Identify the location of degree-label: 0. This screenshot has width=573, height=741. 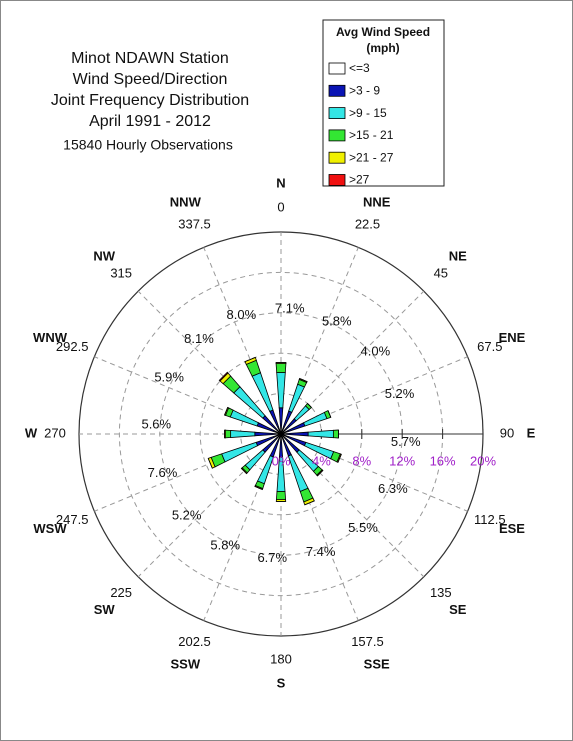
(280, 206).